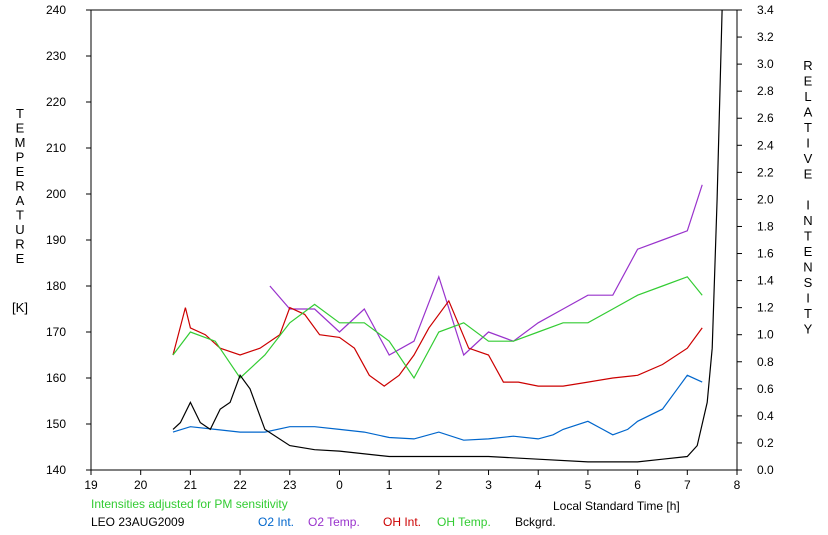  What do you see at coordinates (535, 522) in the screenshot?
I see `legend-bckgrd: Bckgrd.` at bounding box center [535, 522].